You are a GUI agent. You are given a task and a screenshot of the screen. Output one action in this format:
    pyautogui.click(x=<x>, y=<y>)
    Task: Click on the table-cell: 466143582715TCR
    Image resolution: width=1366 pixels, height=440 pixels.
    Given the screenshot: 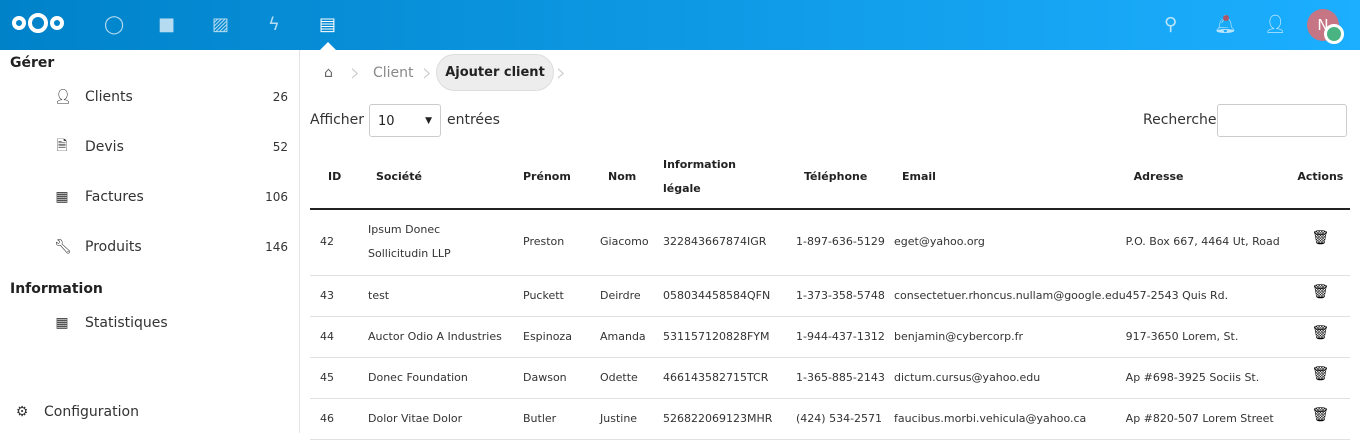 What is the action you would take?
    pyautogui.click(x=729, y=378)
    